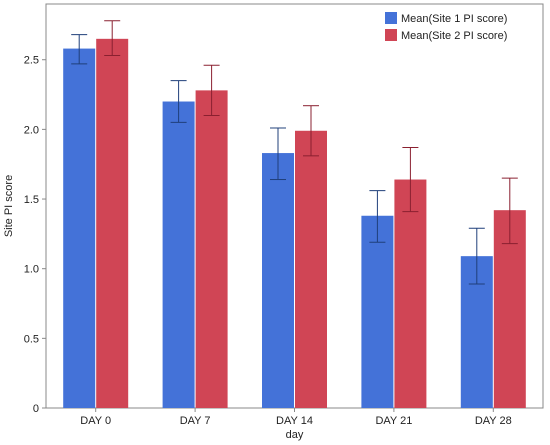  Describe the element at coordinates (31, 270) in the screenshot. I see `y-tick-label: 1.0` at that location.